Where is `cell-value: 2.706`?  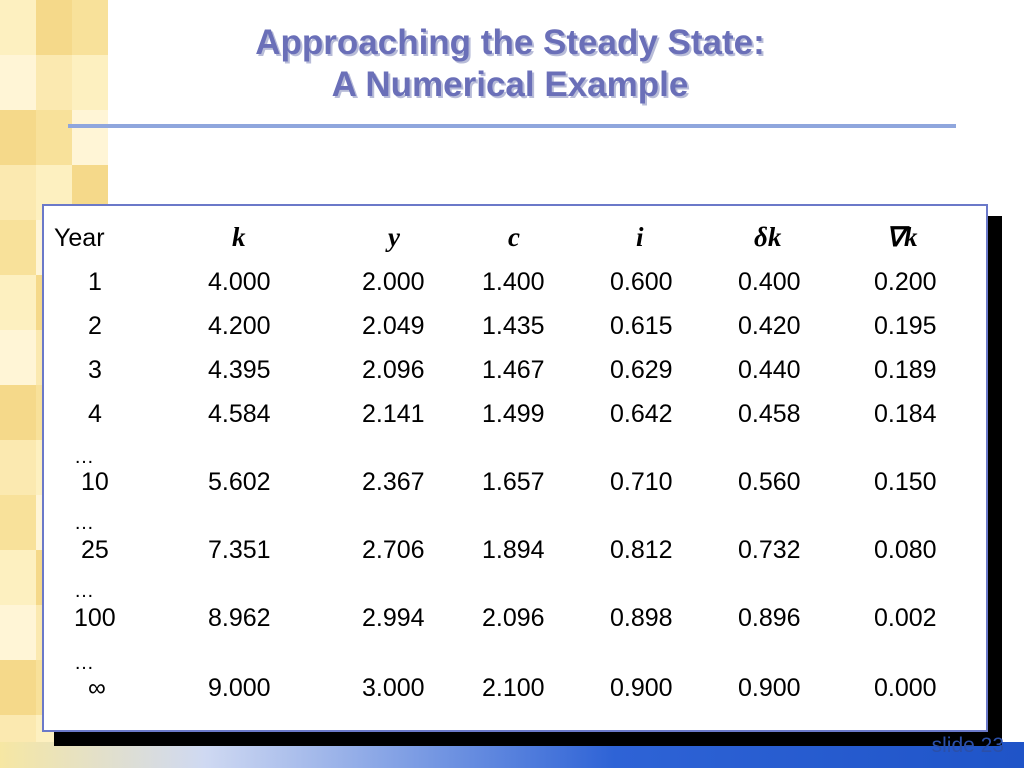
cell-value: 2.706 is located at coordinates (393, 550).